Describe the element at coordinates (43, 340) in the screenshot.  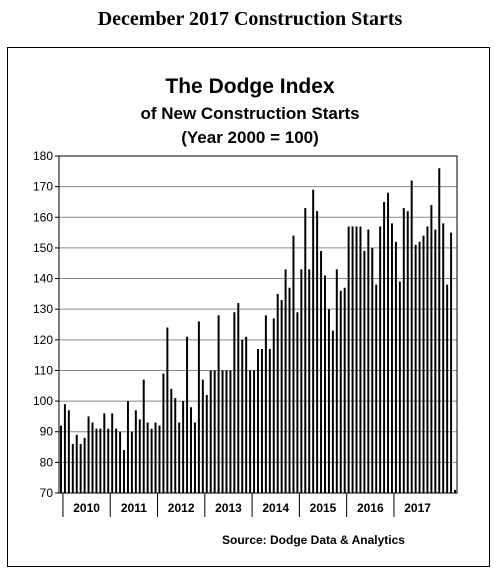
I see `y-tick-label: 120` at that location.